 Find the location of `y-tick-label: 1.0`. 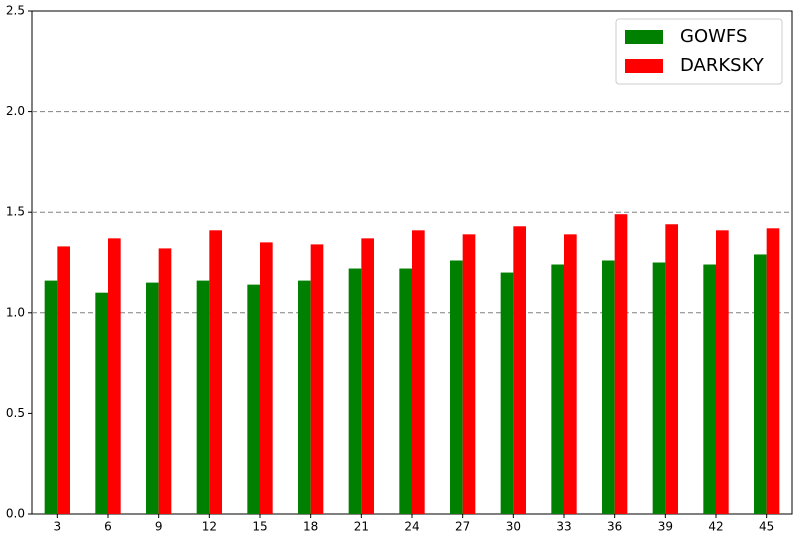

y-tick-label: 1.0 is located at coordinates (15, 312).